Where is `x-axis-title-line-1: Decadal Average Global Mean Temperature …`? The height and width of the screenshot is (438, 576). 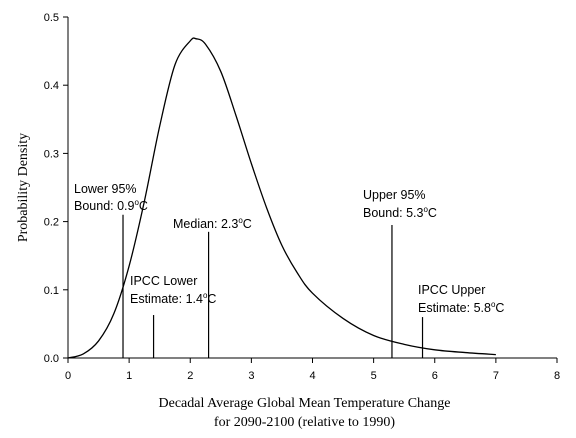
x-axis-title-line-1: Decadal Average Global Mean Temperature … is located at coordinates (305, 403).